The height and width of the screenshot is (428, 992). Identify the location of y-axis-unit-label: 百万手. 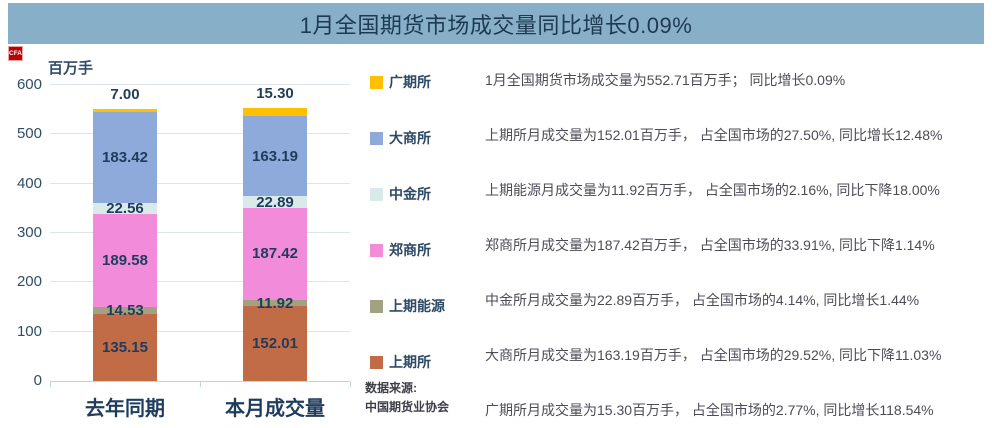
(71, 68).